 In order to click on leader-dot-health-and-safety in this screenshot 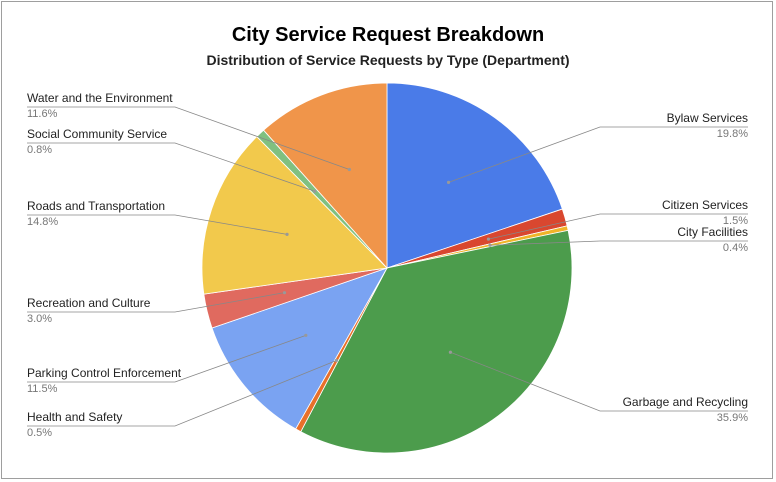, I will do `click(336, 360)`.